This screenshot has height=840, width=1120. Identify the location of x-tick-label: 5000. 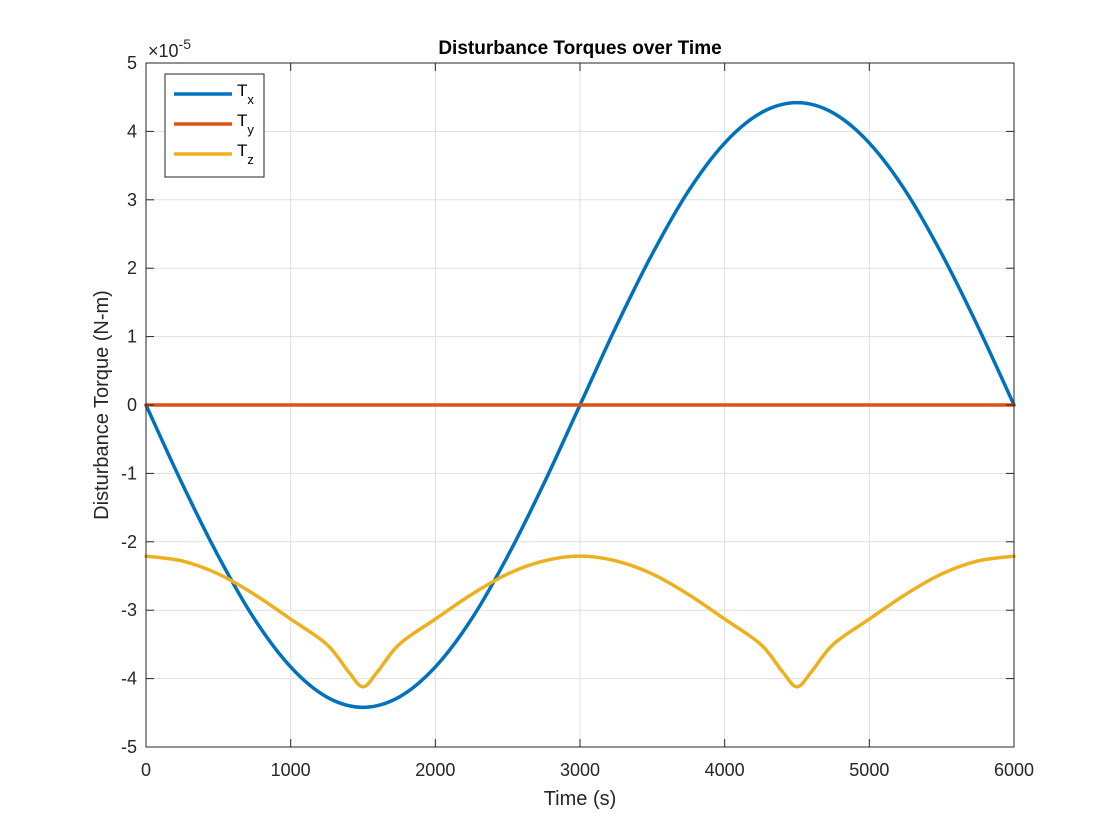
(869, 770).